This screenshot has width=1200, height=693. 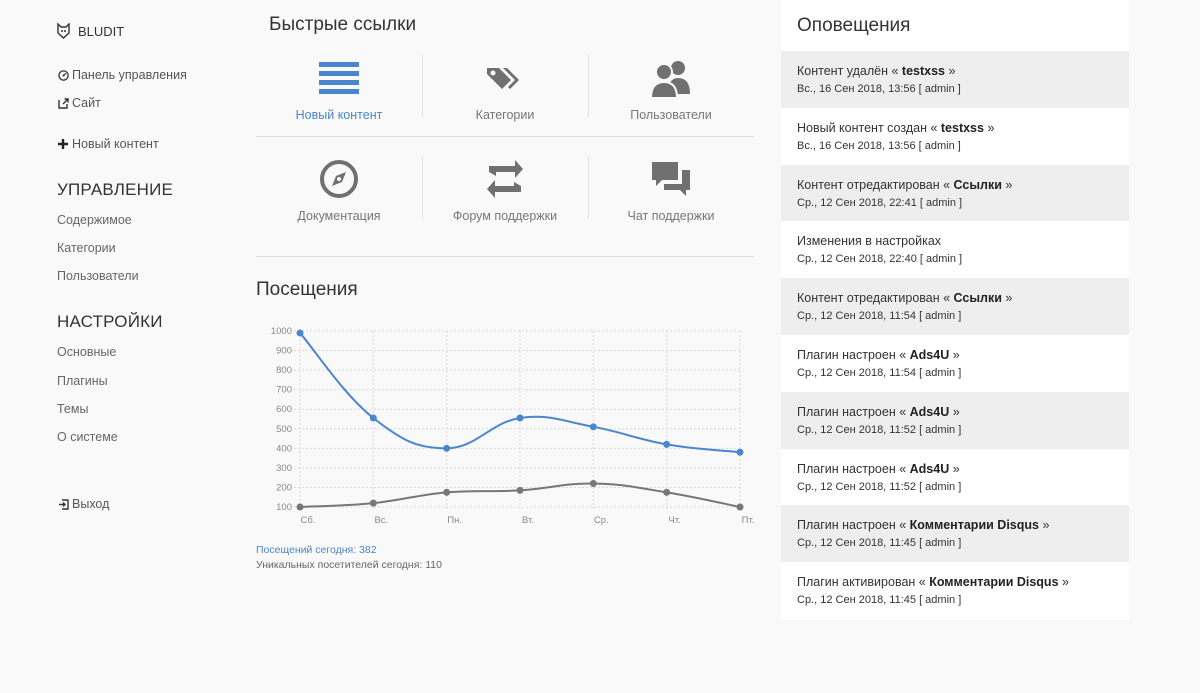 What do you see at coordinates (675, 520) in the screenshot?
I see `x-tick-label: Чт.` at bounding box center [675, 520].